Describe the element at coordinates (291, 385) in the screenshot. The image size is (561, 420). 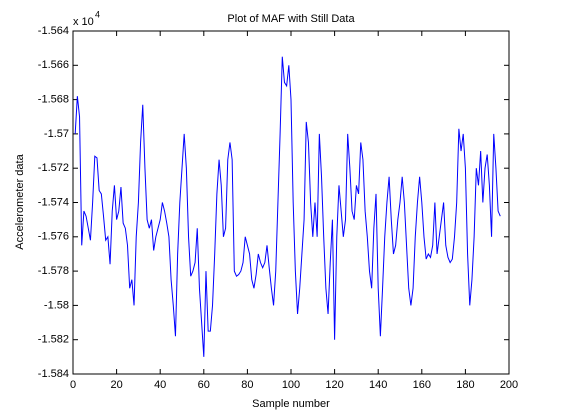
I see `x-tick-label: 100` at that location.